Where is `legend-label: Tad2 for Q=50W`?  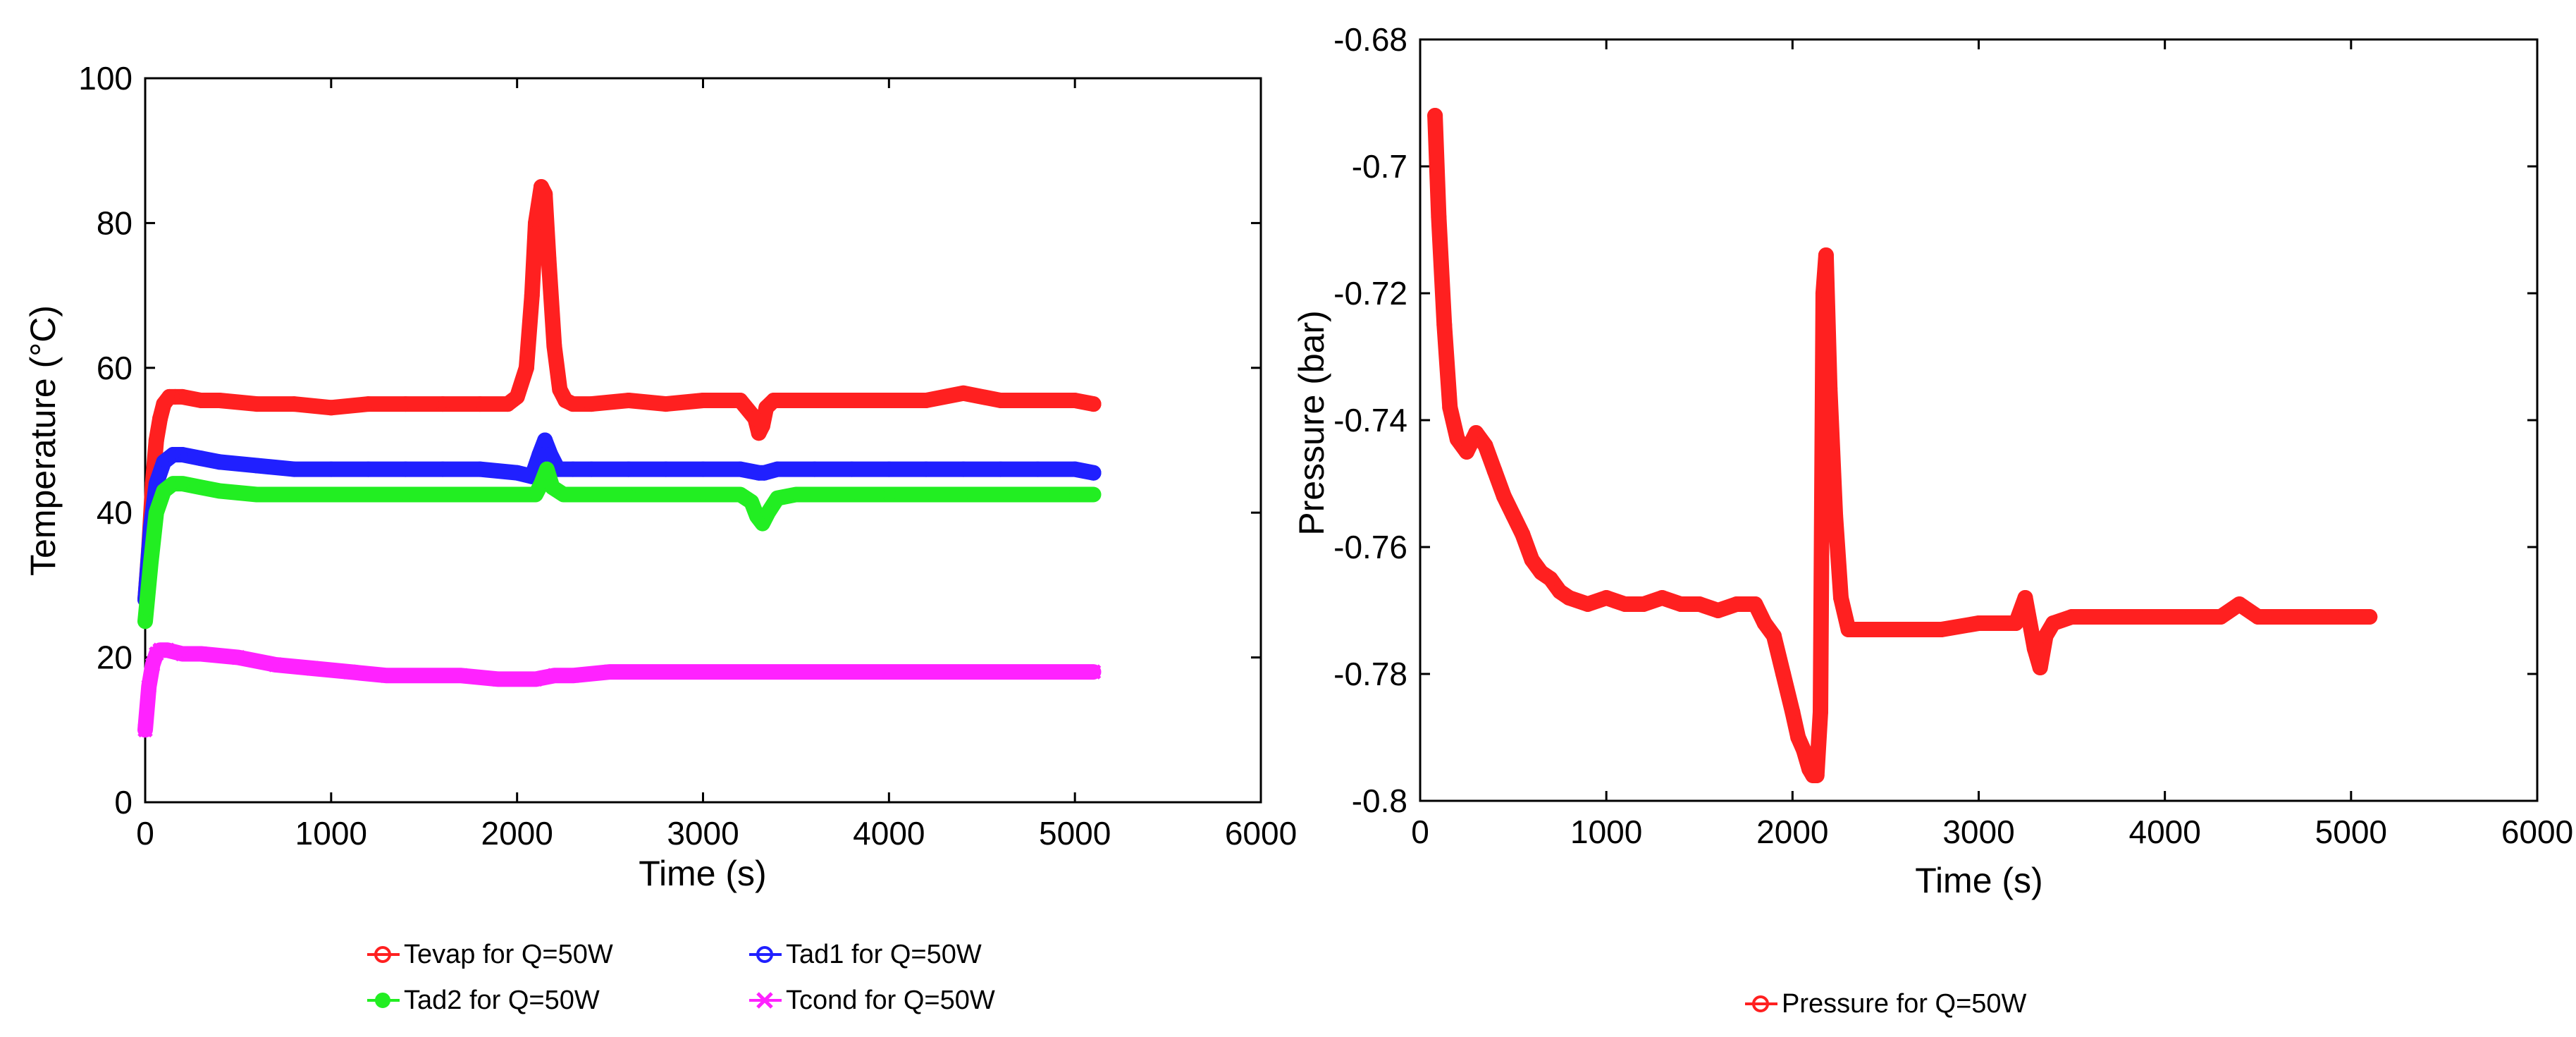 legend-label: Tad2 for Q=50W is located at coordinates (502, 1000).